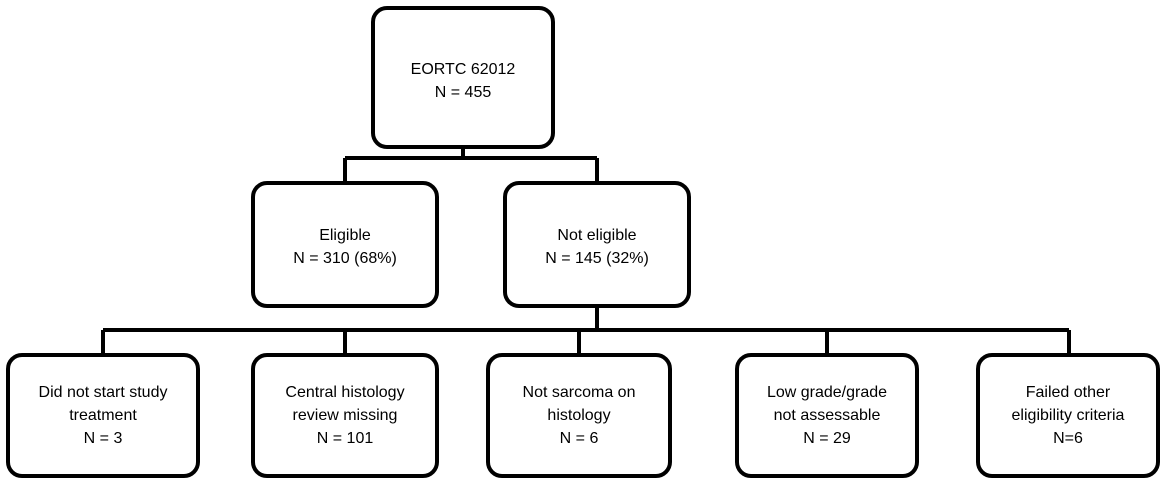 This screenshot has height=479, width=1164. Describe the element at coordinates (344, 392) in the screenshot. I see `node-text: Central histology` at that location.